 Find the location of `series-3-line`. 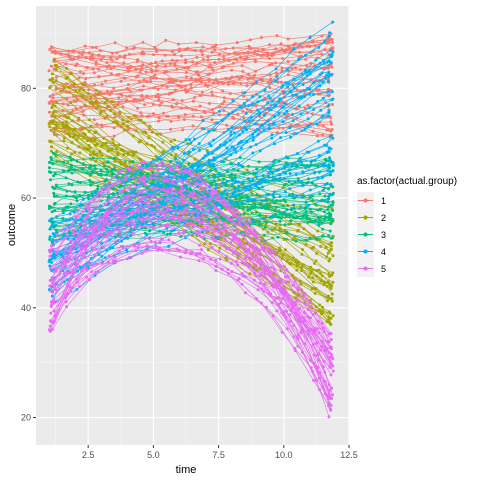

series-3-line is located at coordinates (193, 178).